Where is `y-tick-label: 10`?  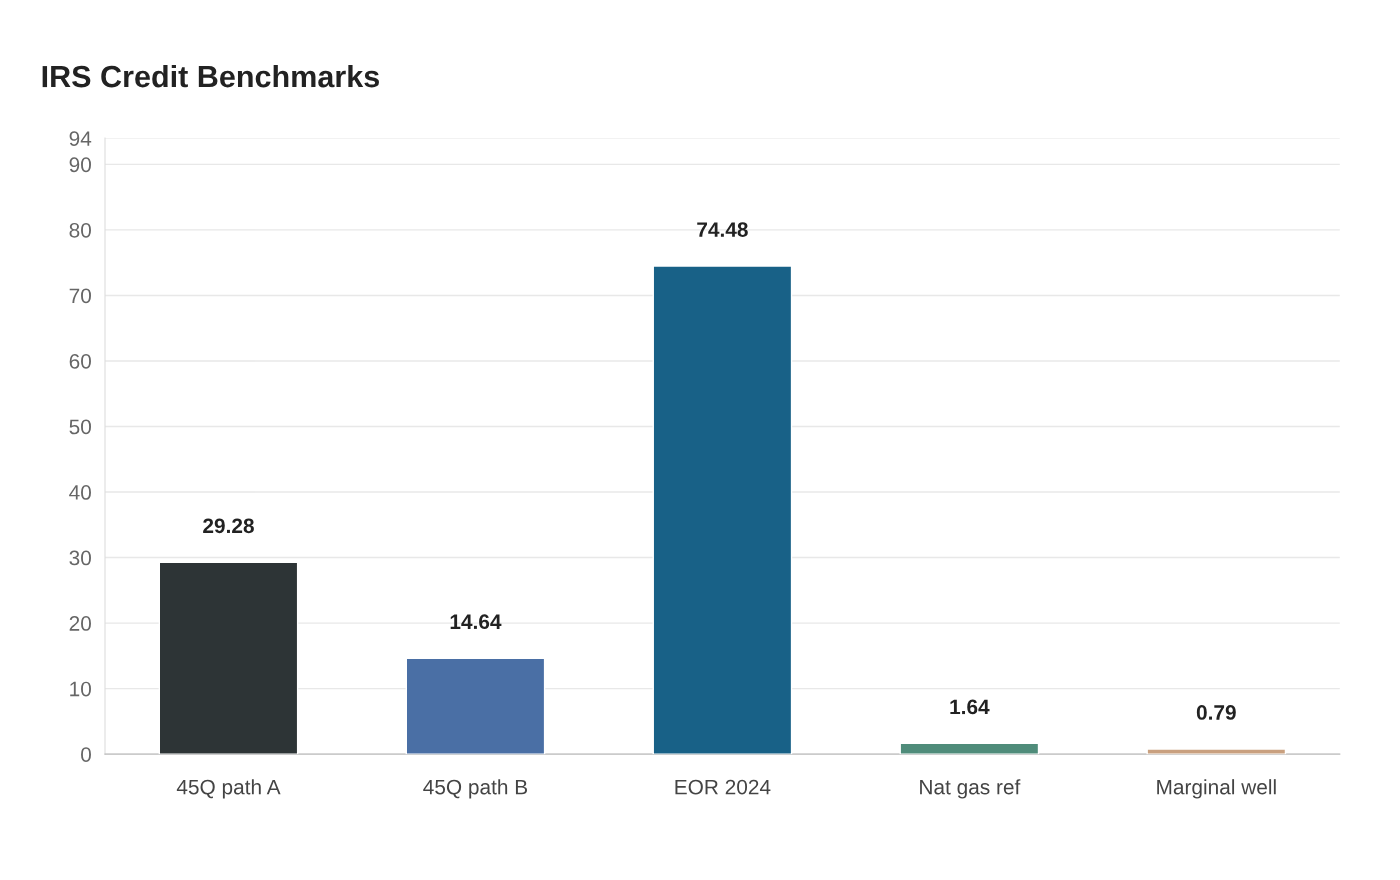 y-tick-label: 10 is located at coordinates (80, 689).